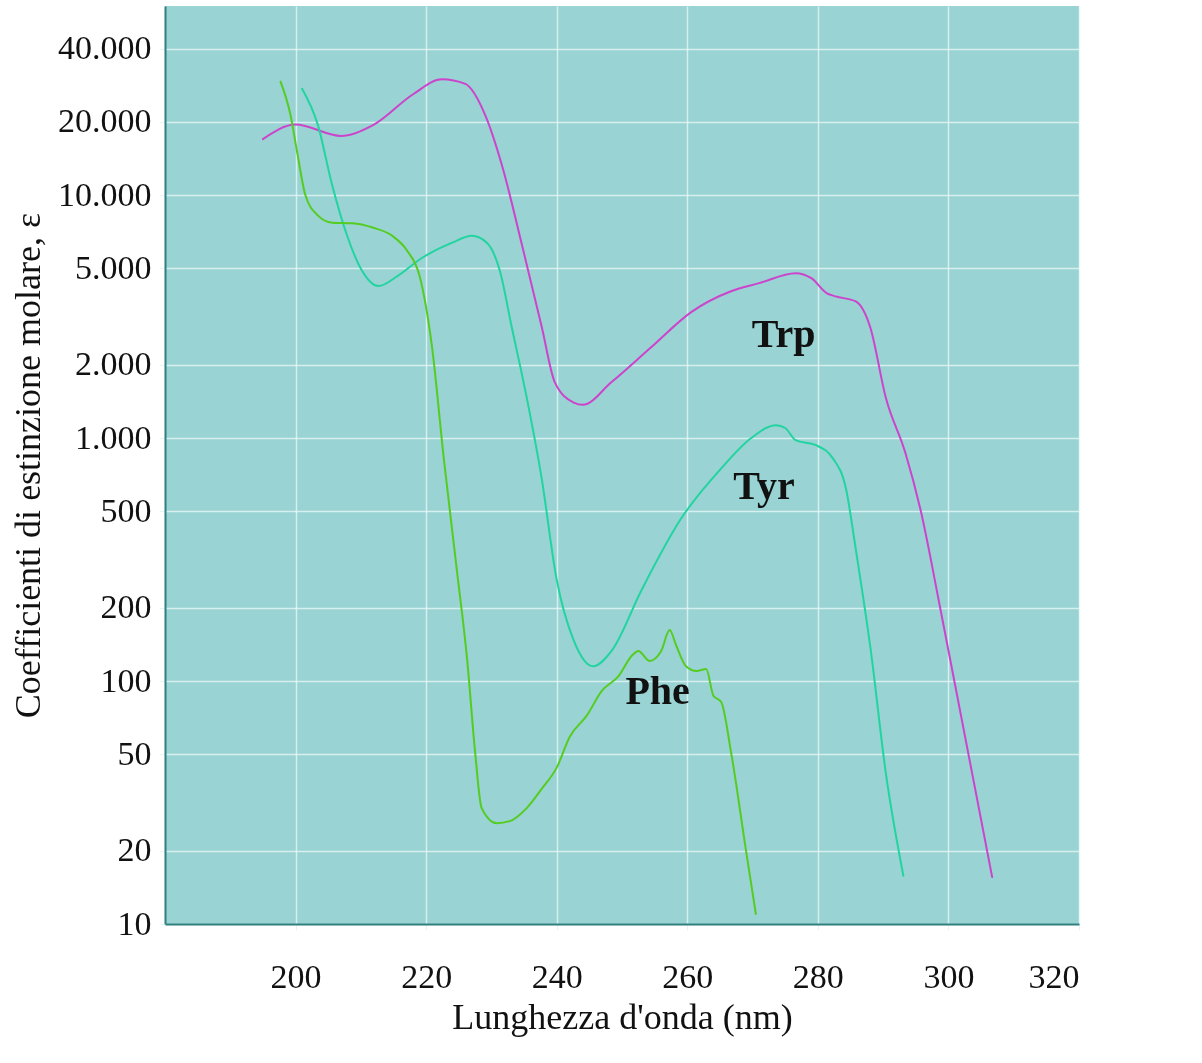  Describe the element at coordinates (657, 691) in the screenshot. I see `series-label: Phe` at that location.